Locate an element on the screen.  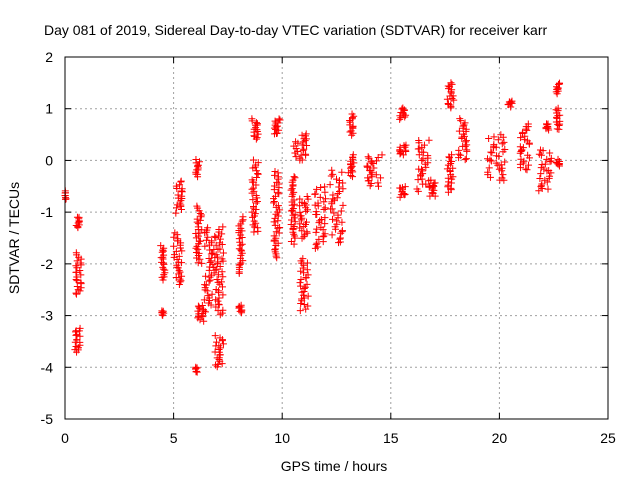
y-tick-label: -3 is located at coordinates (47, 316).